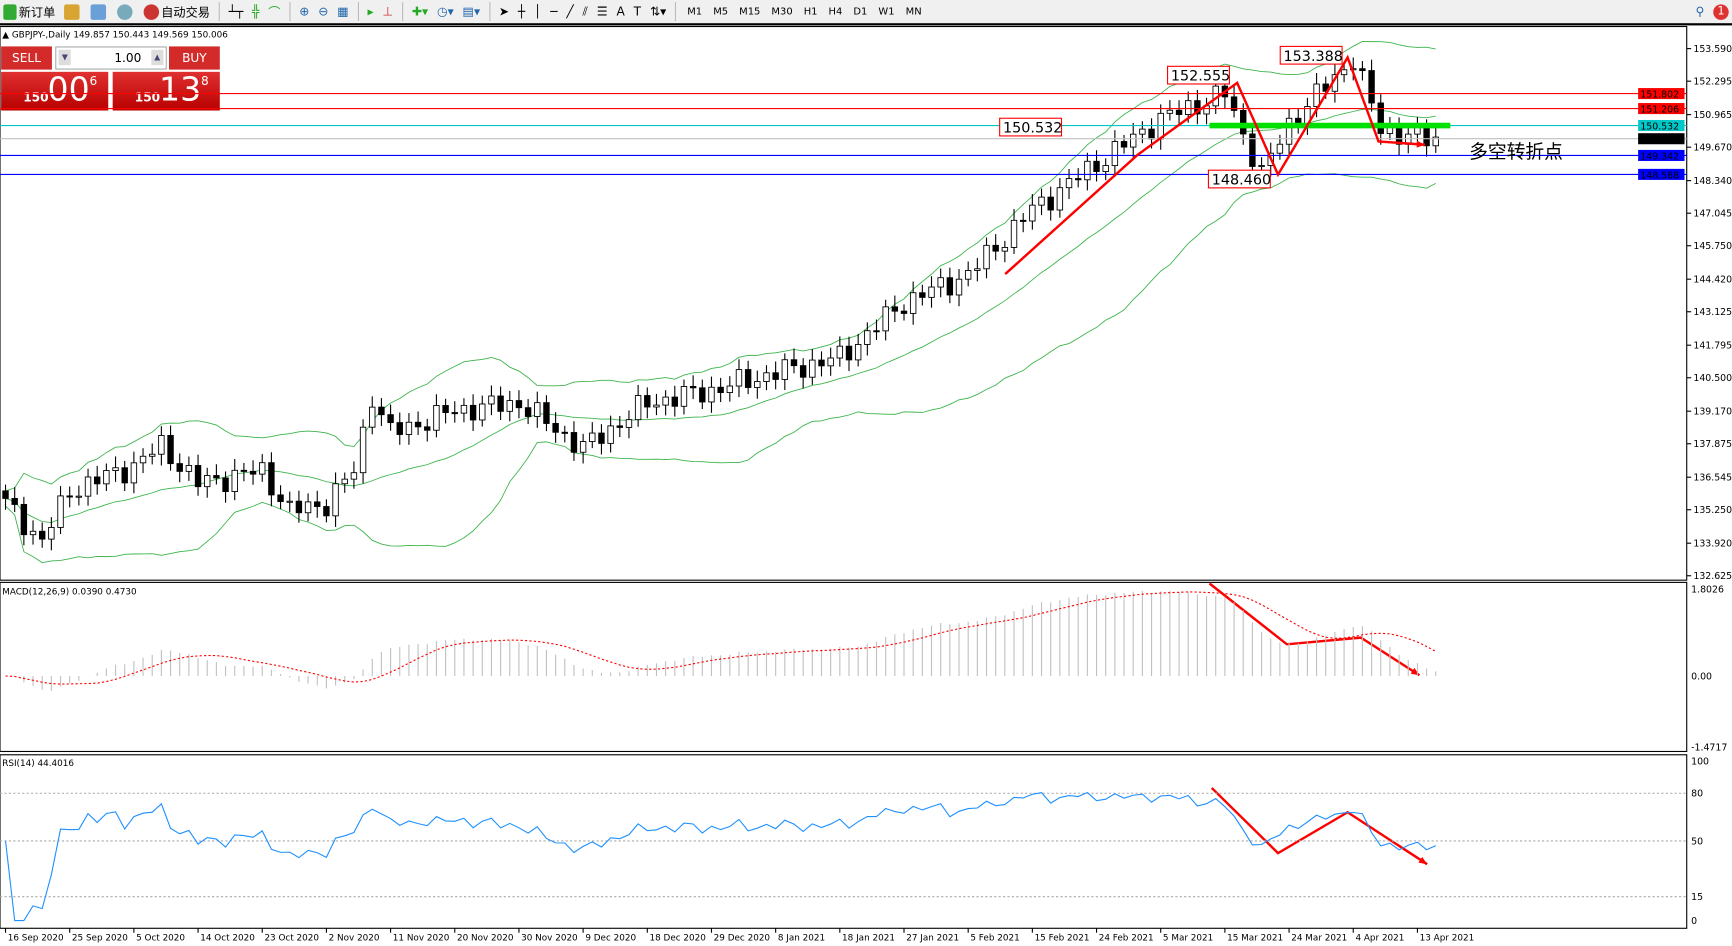 This screenshot has height=946, width=1732. What do you see at coordinates (55, 91) in the screenshot?
I see `sell-price: 150 00 6` at bounding box center [55, 91].